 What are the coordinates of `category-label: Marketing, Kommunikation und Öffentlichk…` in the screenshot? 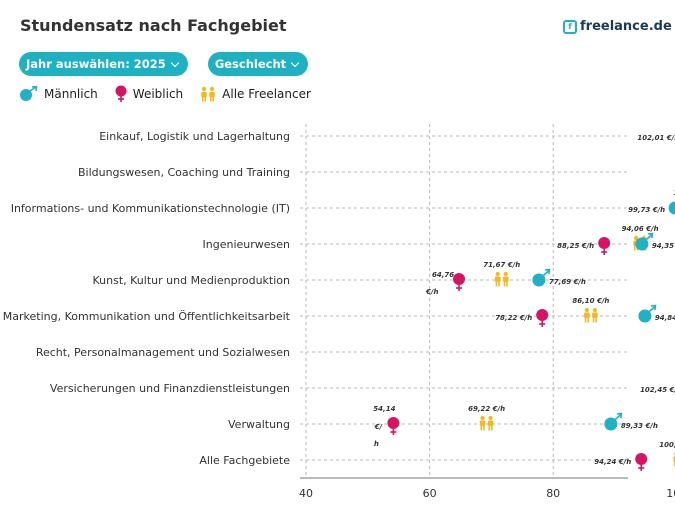 It's located at (147, 316).